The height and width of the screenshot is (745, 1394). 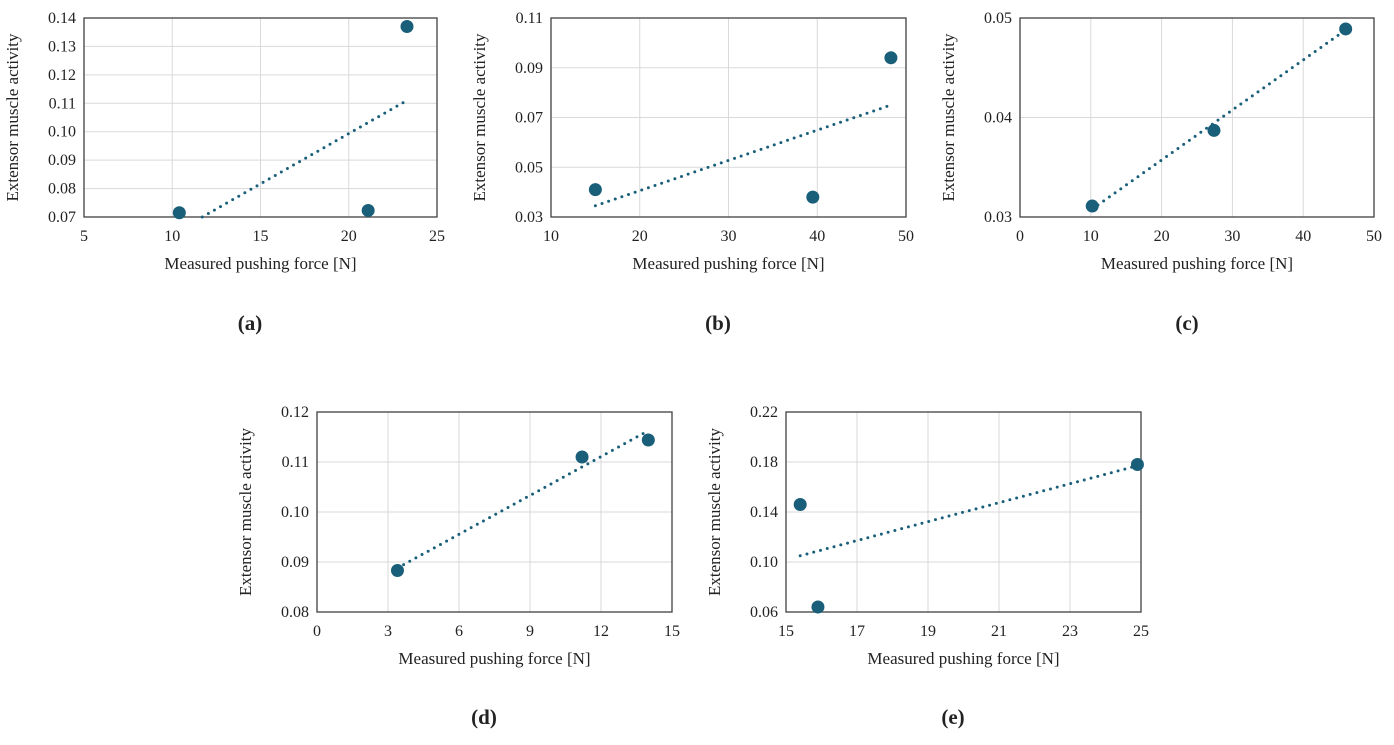 What do you see at coordinates (388, 631) in the screenshot?
I see `x-tick-label: 3` at bounding box center [388, 631].